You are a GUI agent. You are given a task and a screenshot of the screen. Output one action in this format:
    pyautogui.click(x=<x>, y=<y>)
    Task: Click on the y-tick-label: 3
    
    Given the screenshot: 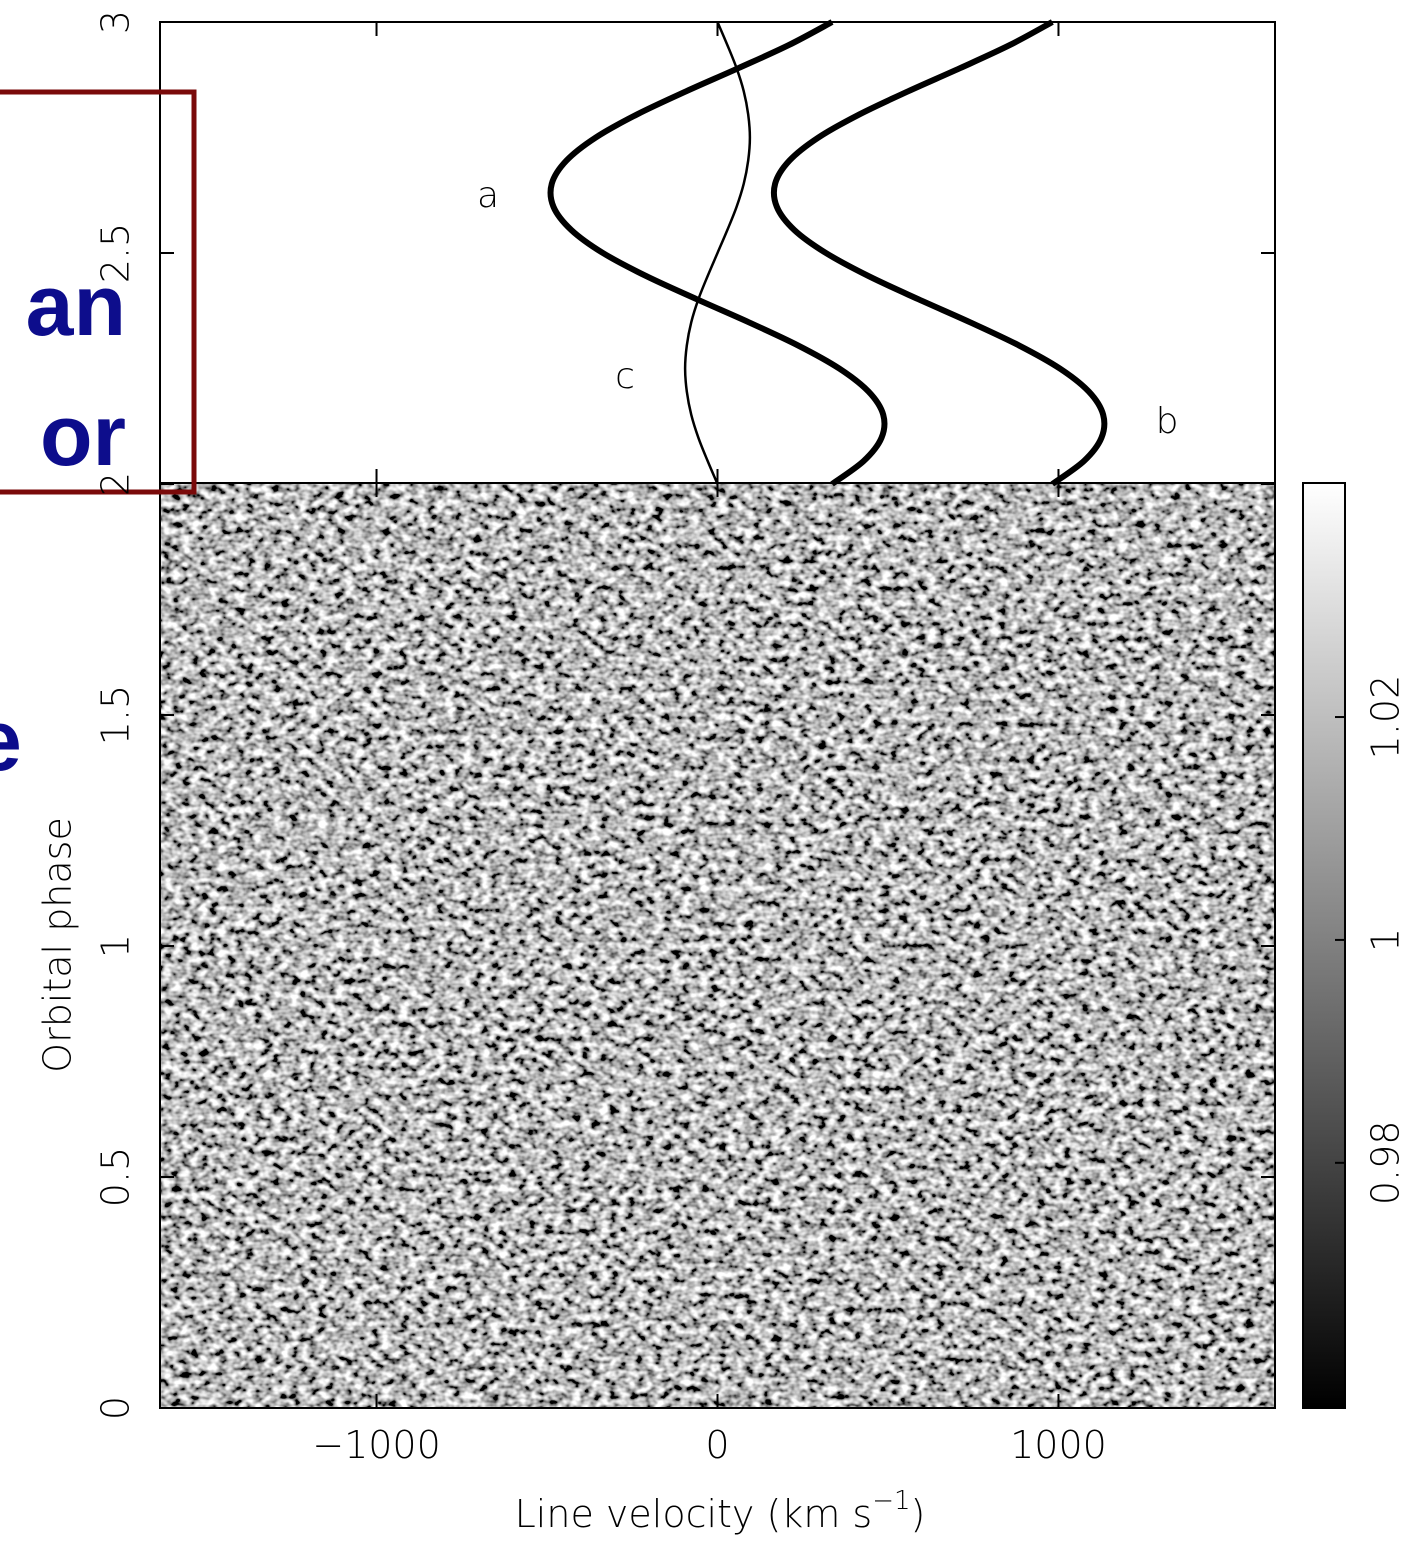 What is the action you would take?
    pyautogui.click(x=116, y=22)
    